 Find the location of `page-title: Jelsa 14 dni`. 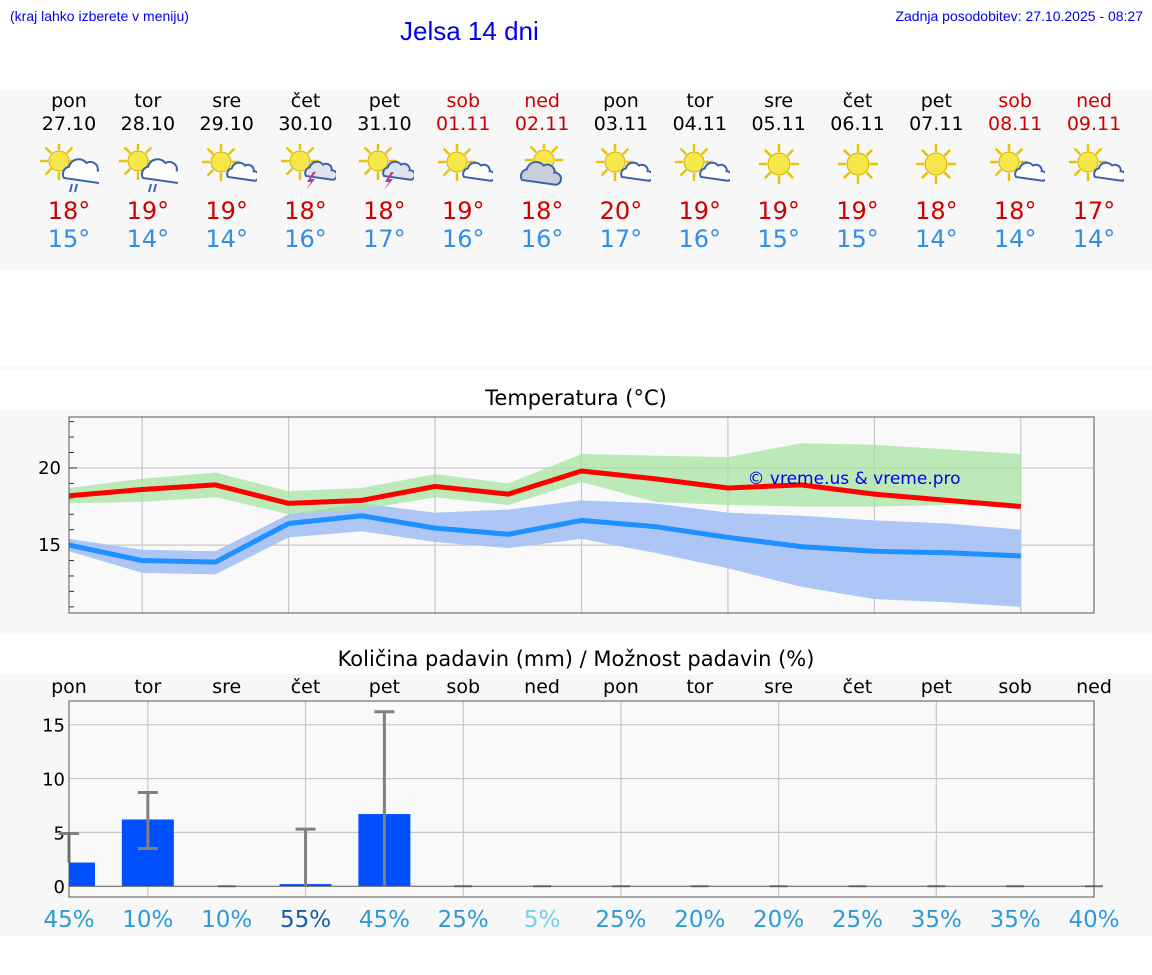

page-title: Jelsa 14 dni is located at coordinates (469, 31).